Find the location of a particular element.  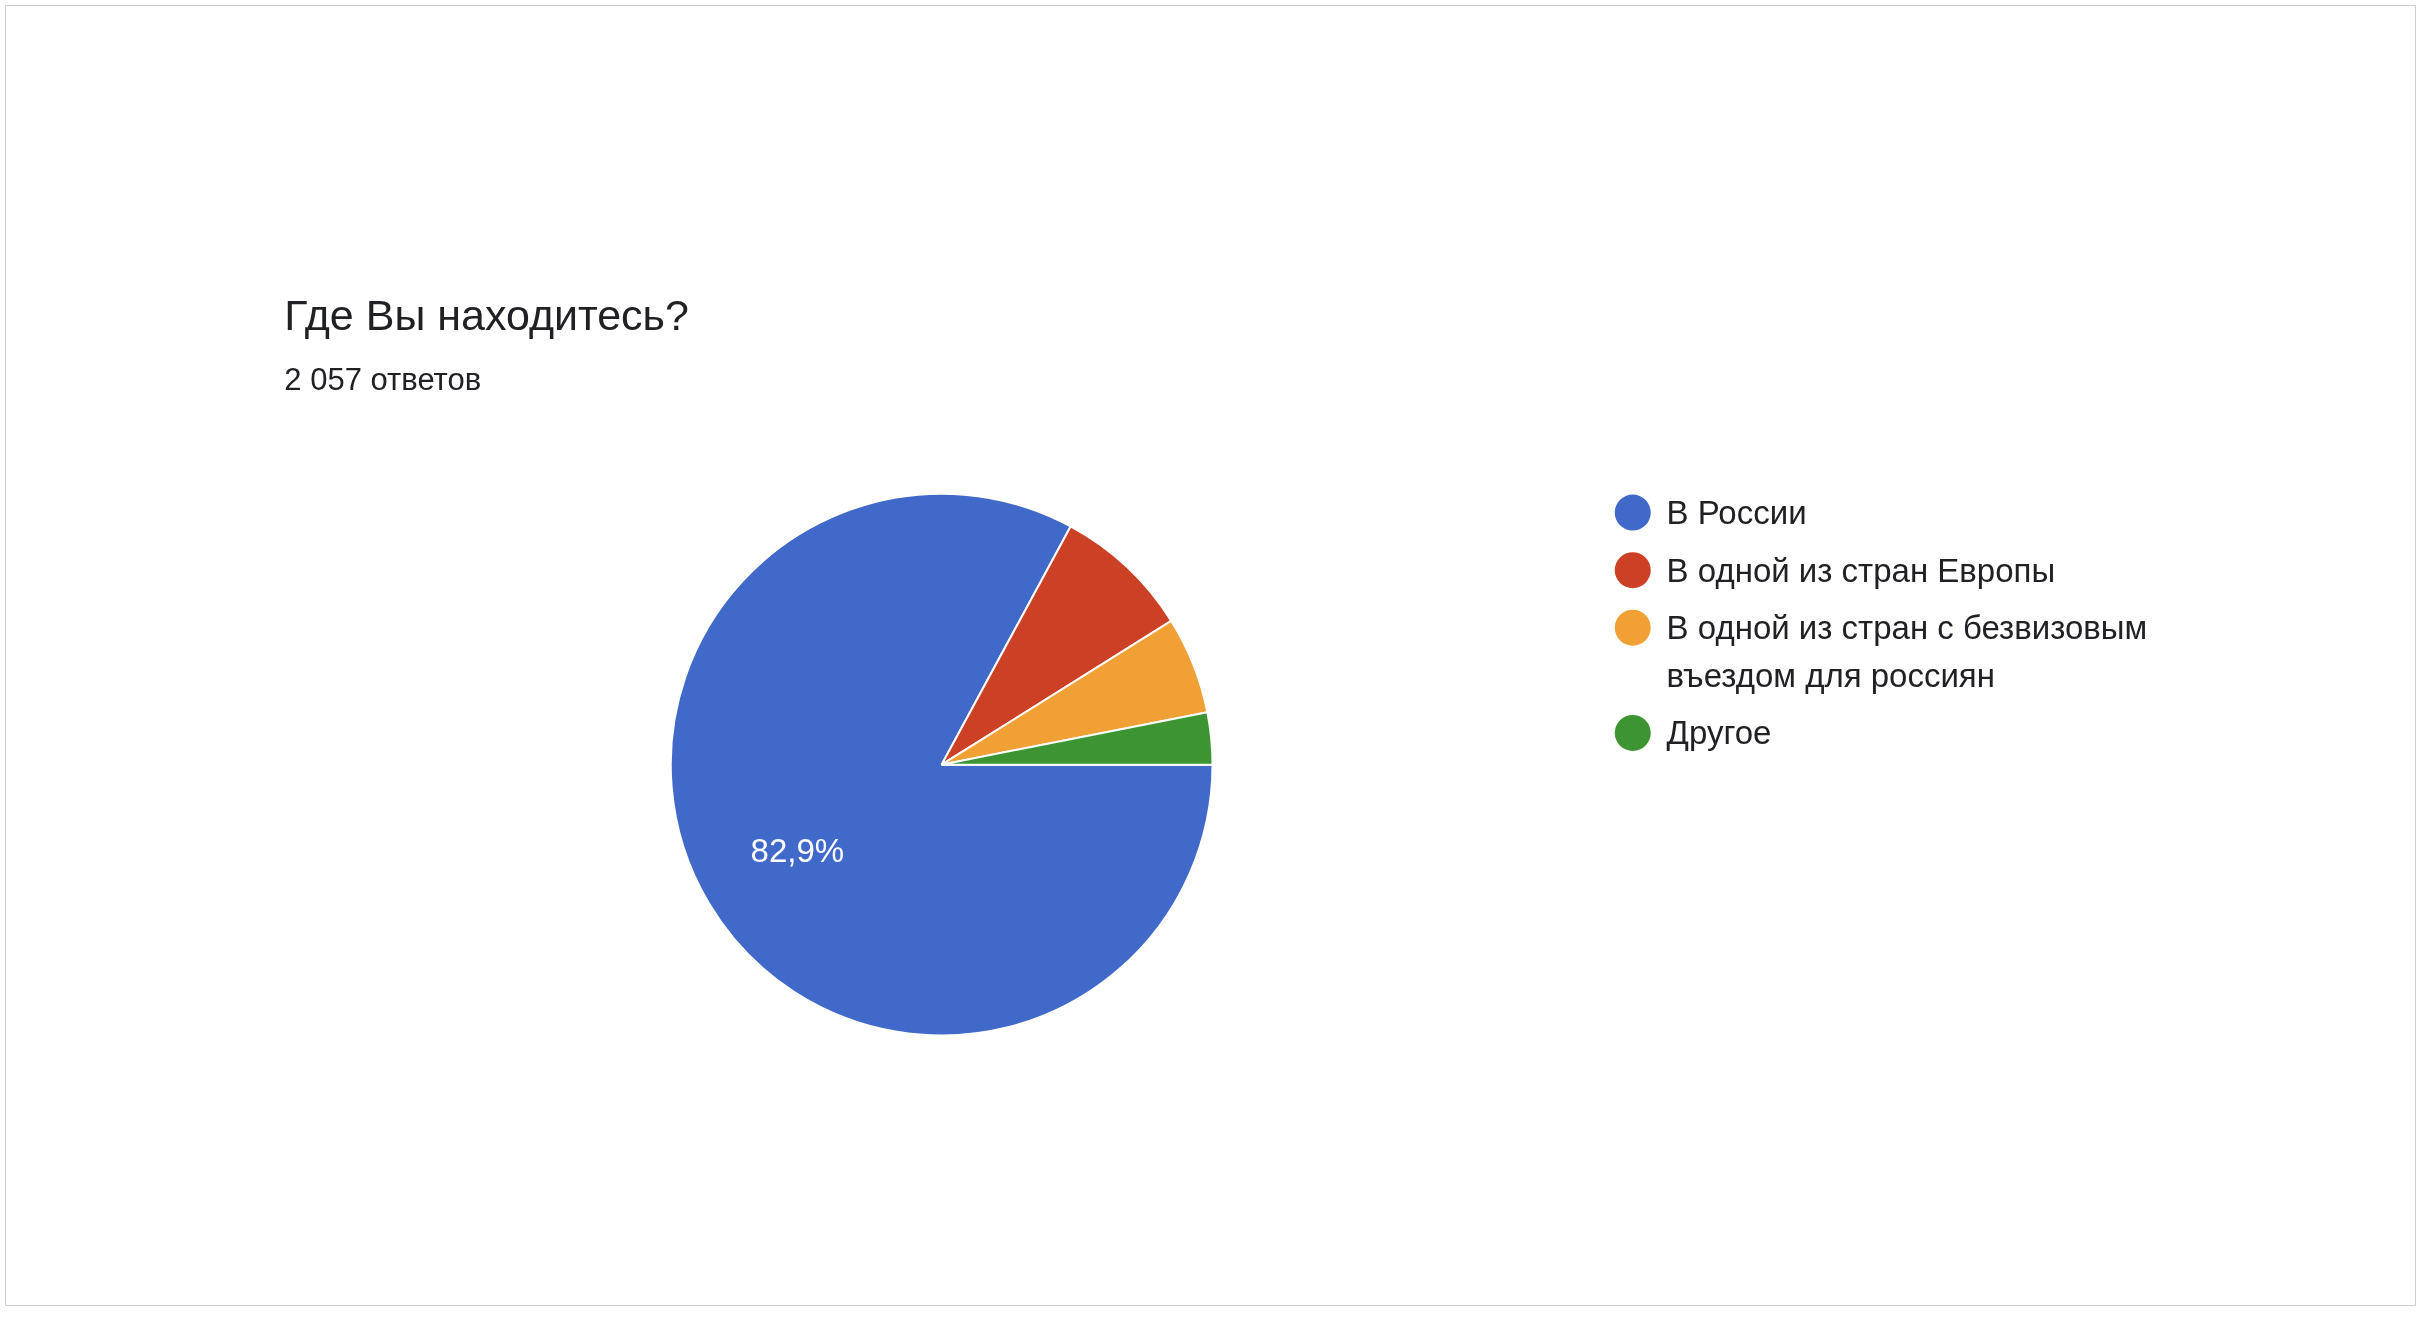

text: 2 057 ответов is located at coordinates (383, 380).